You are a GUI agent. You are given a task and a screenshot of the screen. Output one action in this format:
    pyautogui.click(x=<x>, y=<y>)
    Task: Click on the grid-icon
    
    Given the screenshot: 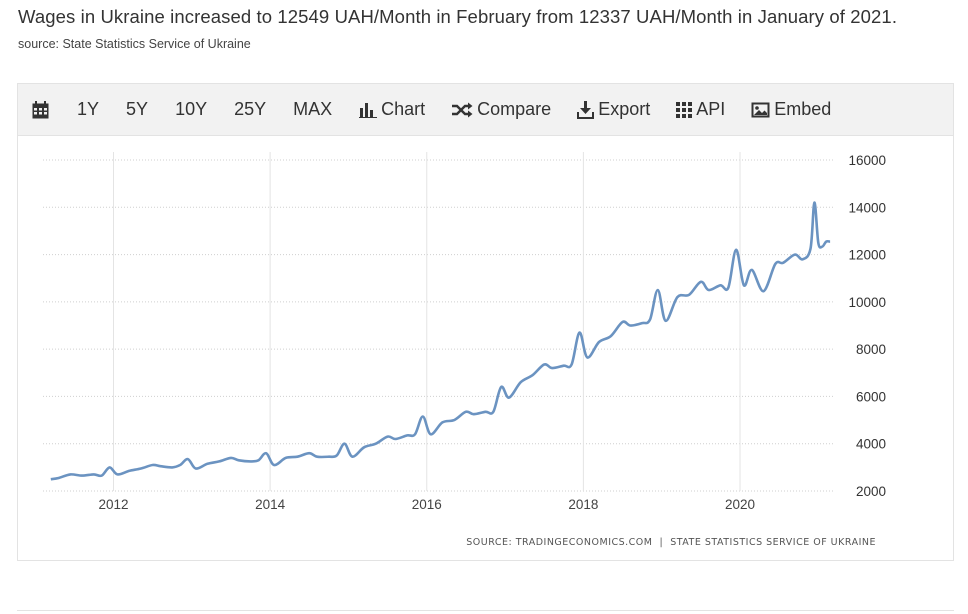 What is the action you would take?
    pyautogui.click(x=684, y=109)
    